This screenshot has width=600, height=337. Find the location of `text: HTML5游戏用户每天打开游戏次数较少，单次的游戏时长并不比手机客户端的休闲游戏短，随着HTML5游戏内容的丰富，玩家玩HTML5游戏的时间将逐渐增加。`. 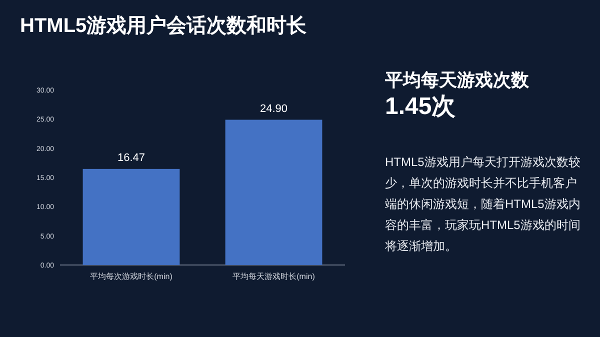

text: HTML5游戏用户每天打开游戏次数较少，单次的游戏时长并不比手机客户端的休闲游戏短，随着HTML5游戏内容的丰富，玩家玩HTML5游戏的时间将逐渐增加。 is located at coordinates (483, 204).